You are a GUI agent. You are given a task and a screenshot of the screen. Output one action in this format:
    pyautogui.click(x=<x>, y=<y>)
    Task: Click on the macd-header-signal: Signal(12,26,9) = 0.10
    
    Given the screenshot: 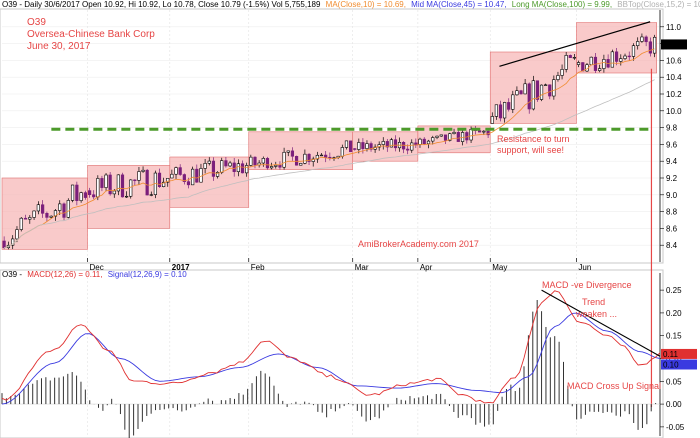 What is the action you would take?
    pyautogui.click(x=147, y=274)
    